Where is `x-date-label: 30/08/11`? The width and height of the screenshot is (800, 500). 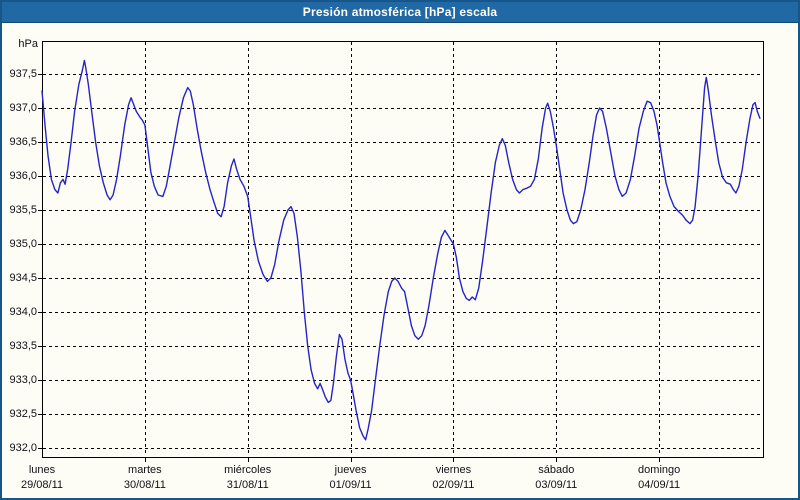 x-date-label: 30/08/11 is located at coordinates (144, 485).